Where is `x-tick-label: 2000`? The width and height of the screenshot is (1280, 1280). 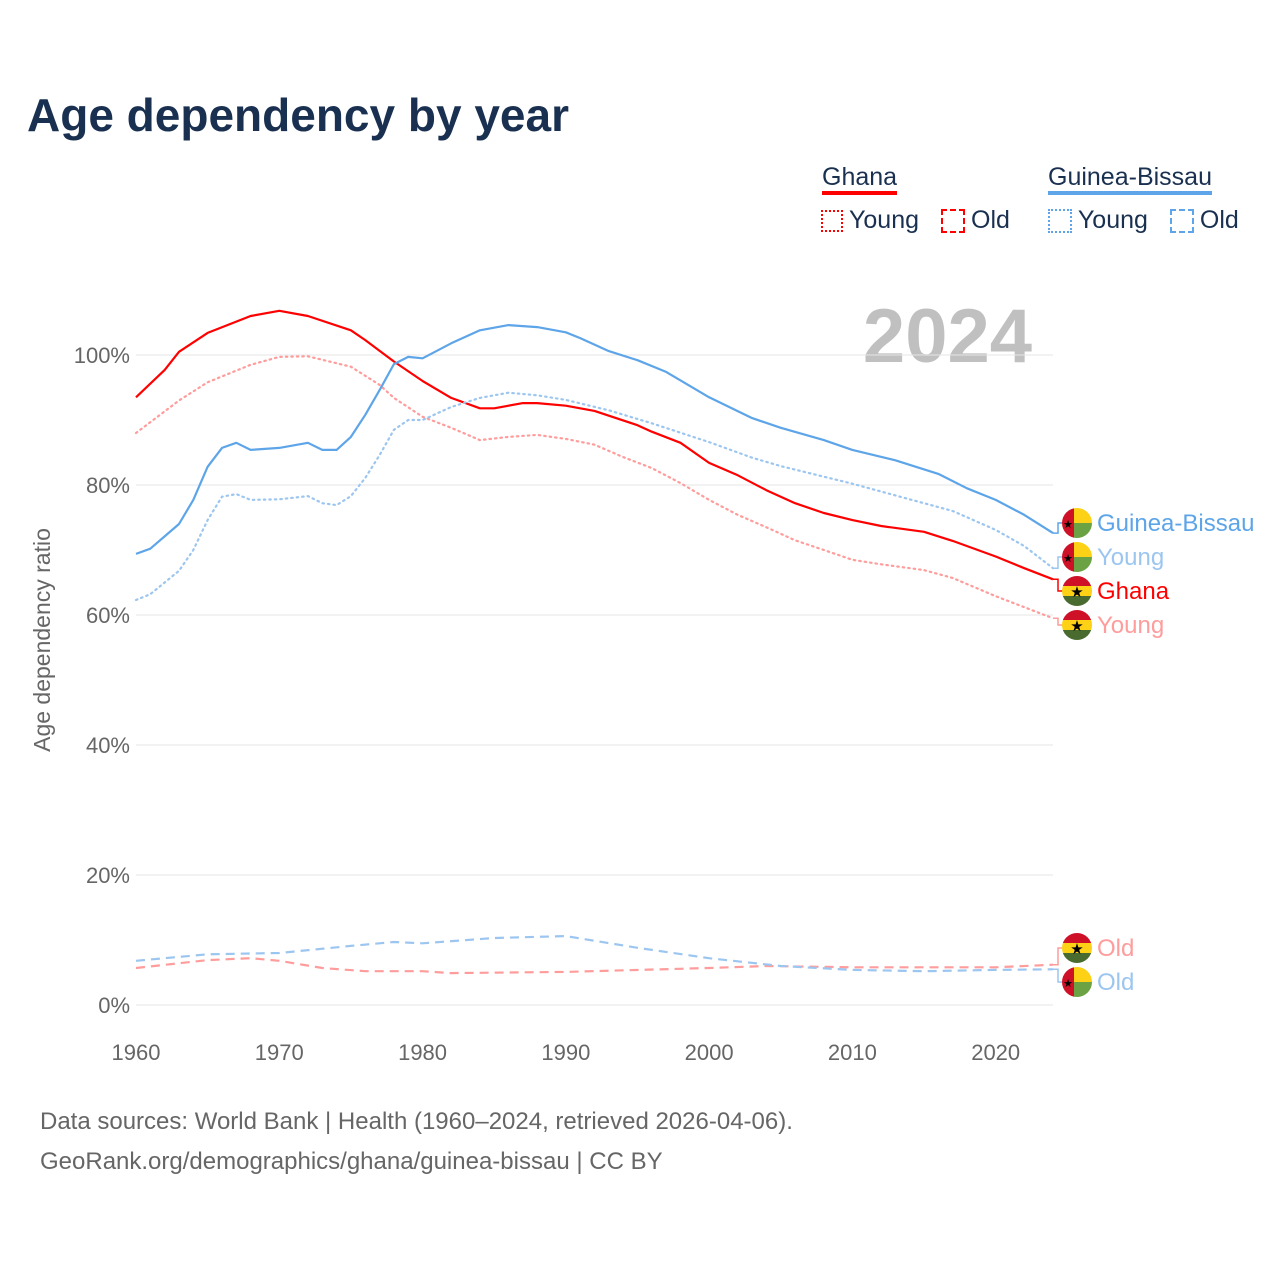
x-tick-label: 2000 is located at coordinates (709, 1052).